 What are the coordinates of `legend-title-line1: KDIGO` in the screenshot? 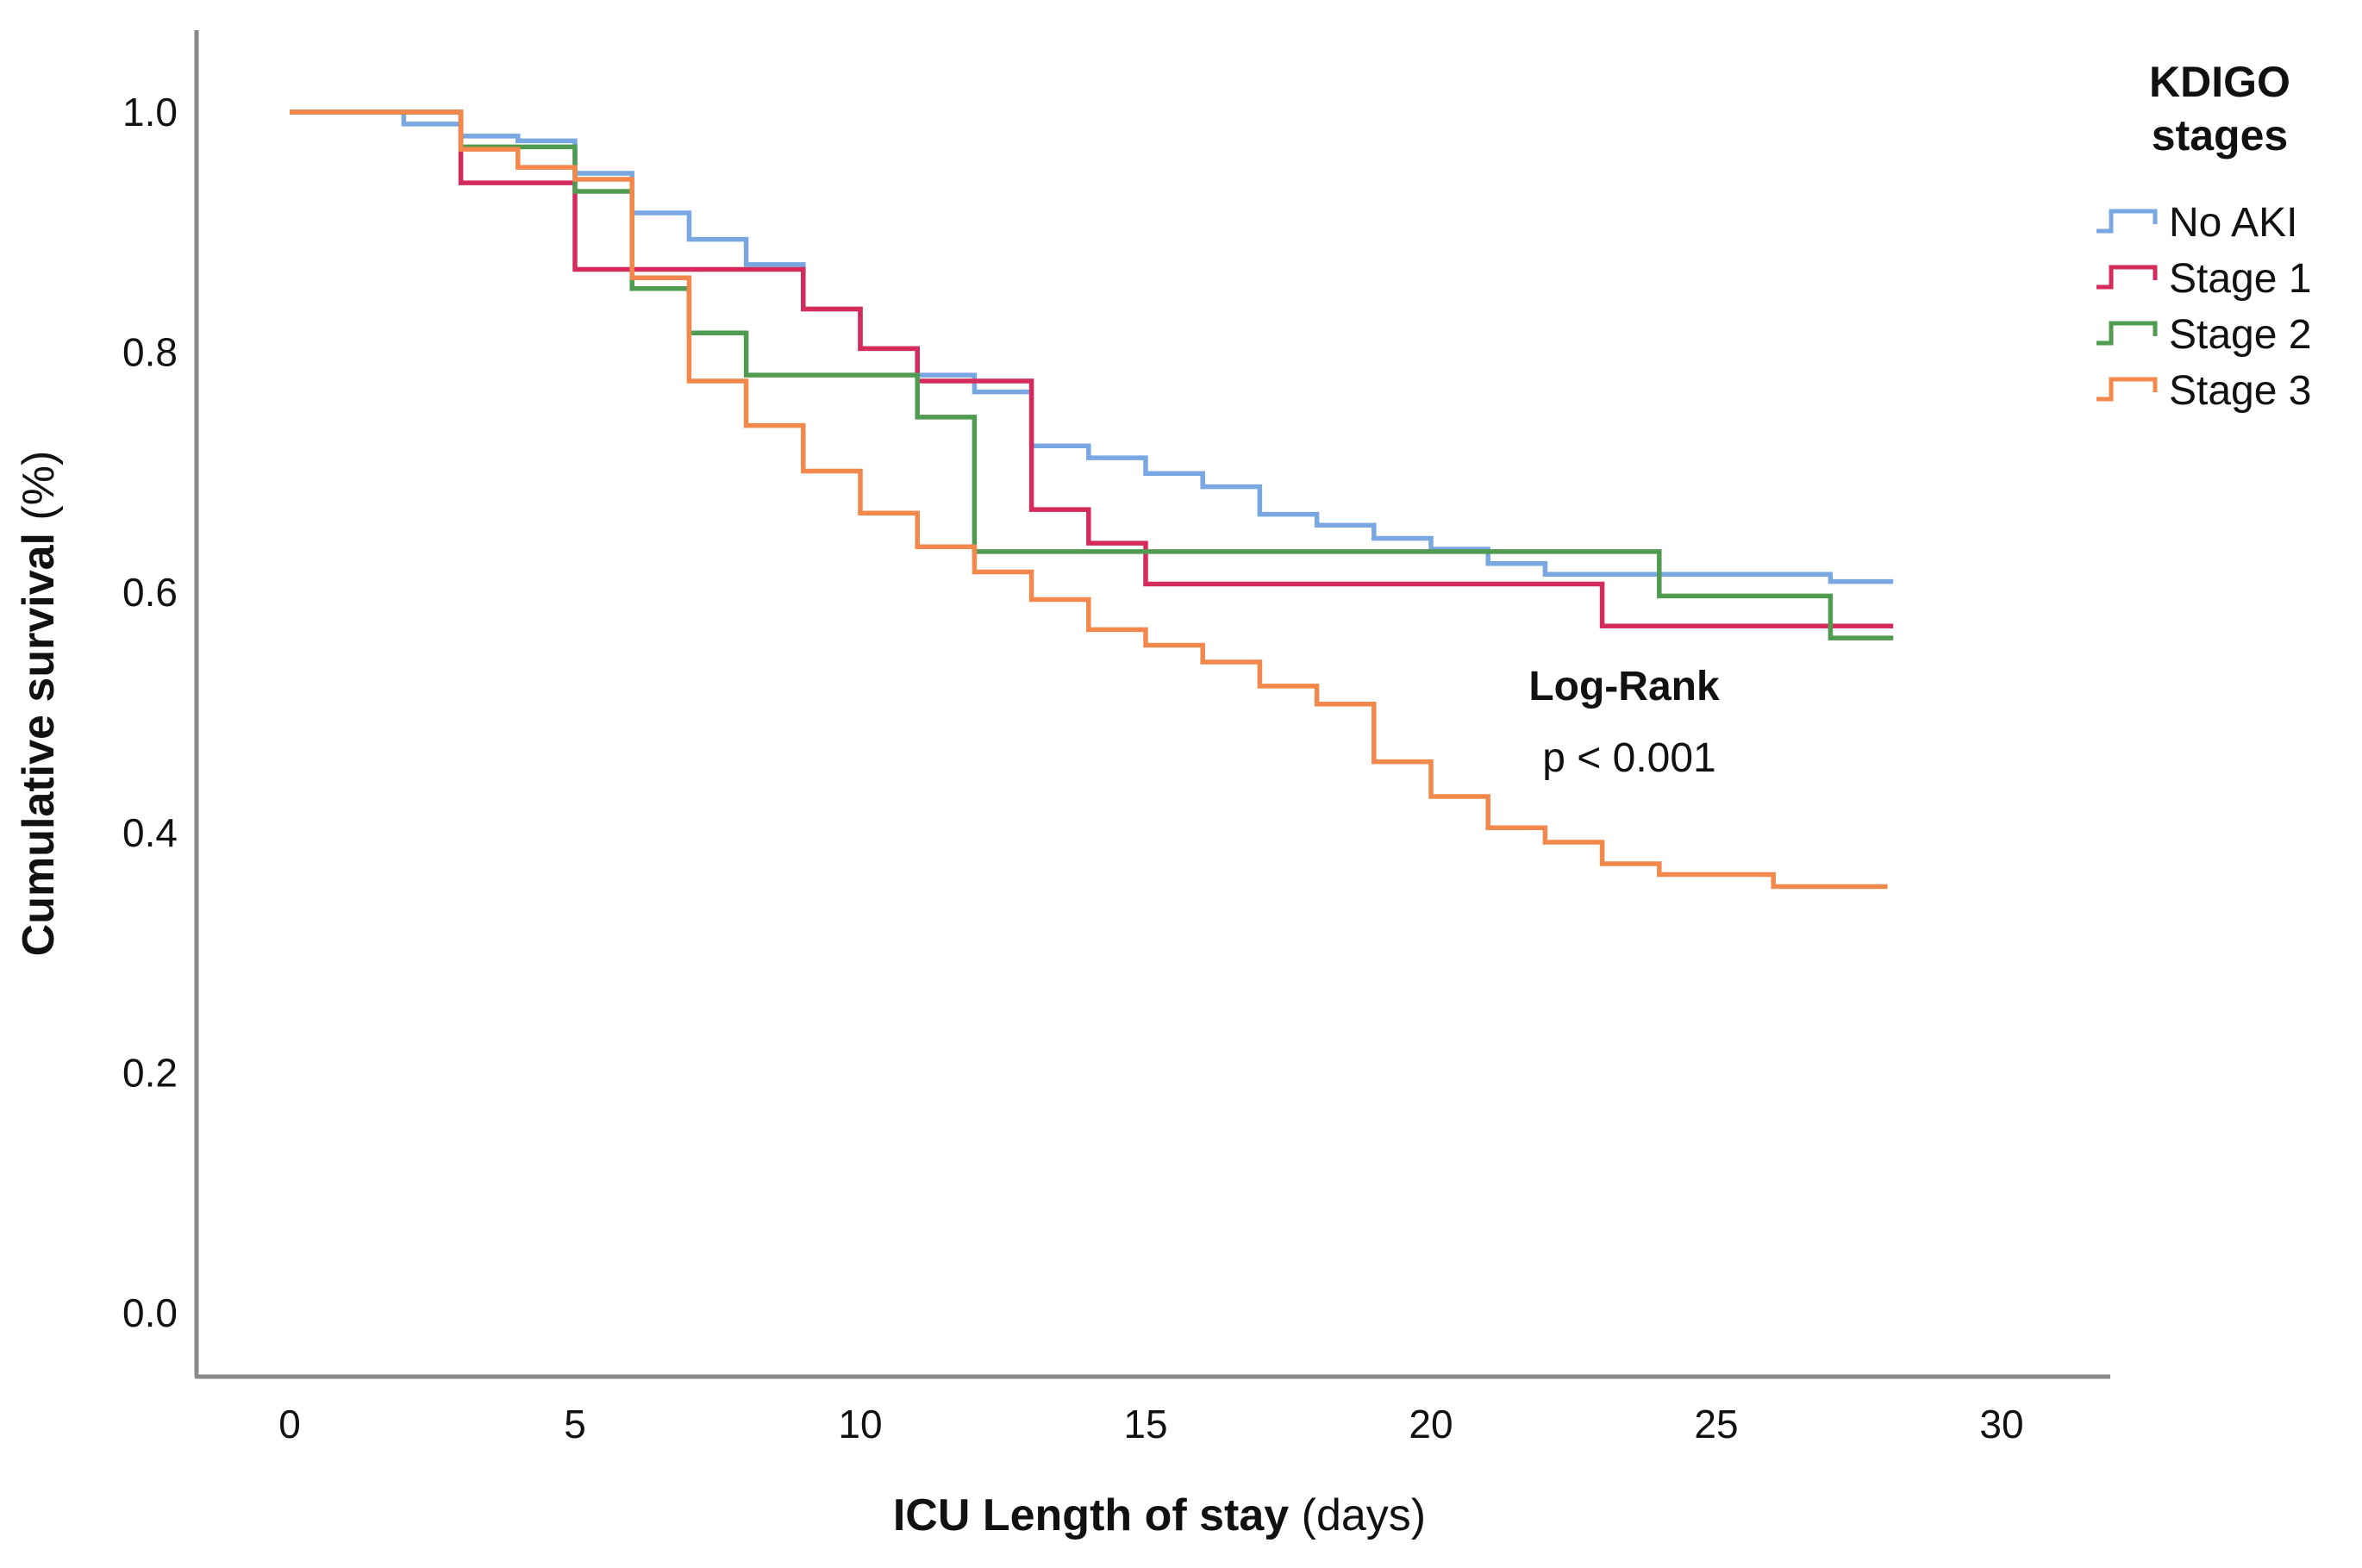 It's located at (2219, 82).